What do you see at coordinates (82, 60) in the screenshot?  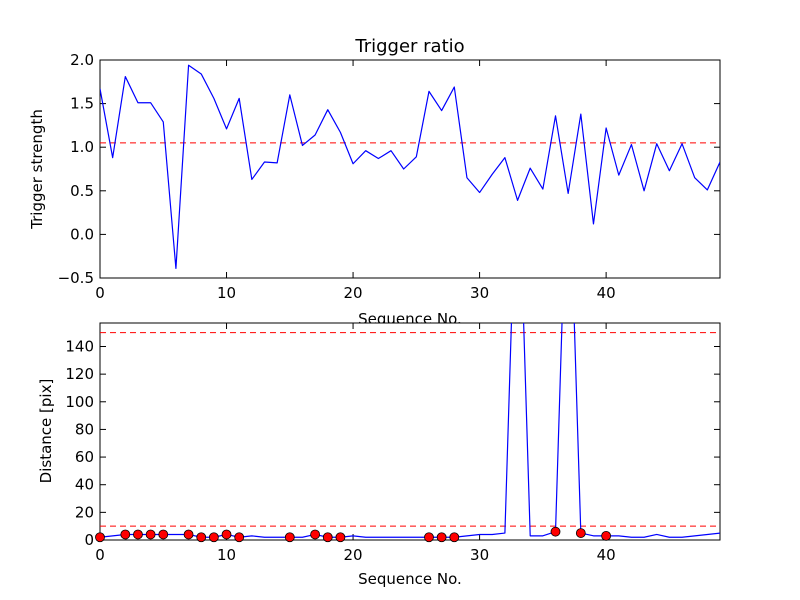 I see `y-tick-label: 2.0` at bounding box center [82, 60].